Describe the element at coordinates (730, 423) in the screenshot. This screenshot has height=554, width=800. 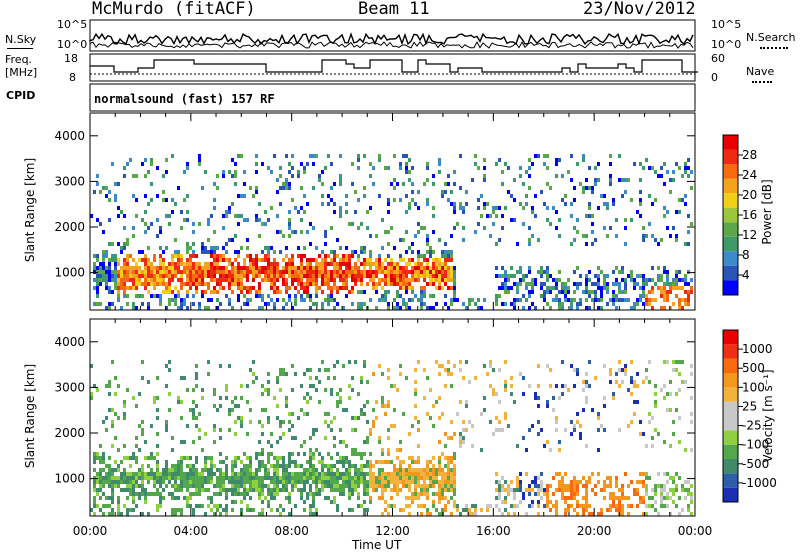
I see `colorbar-segment` at that location.